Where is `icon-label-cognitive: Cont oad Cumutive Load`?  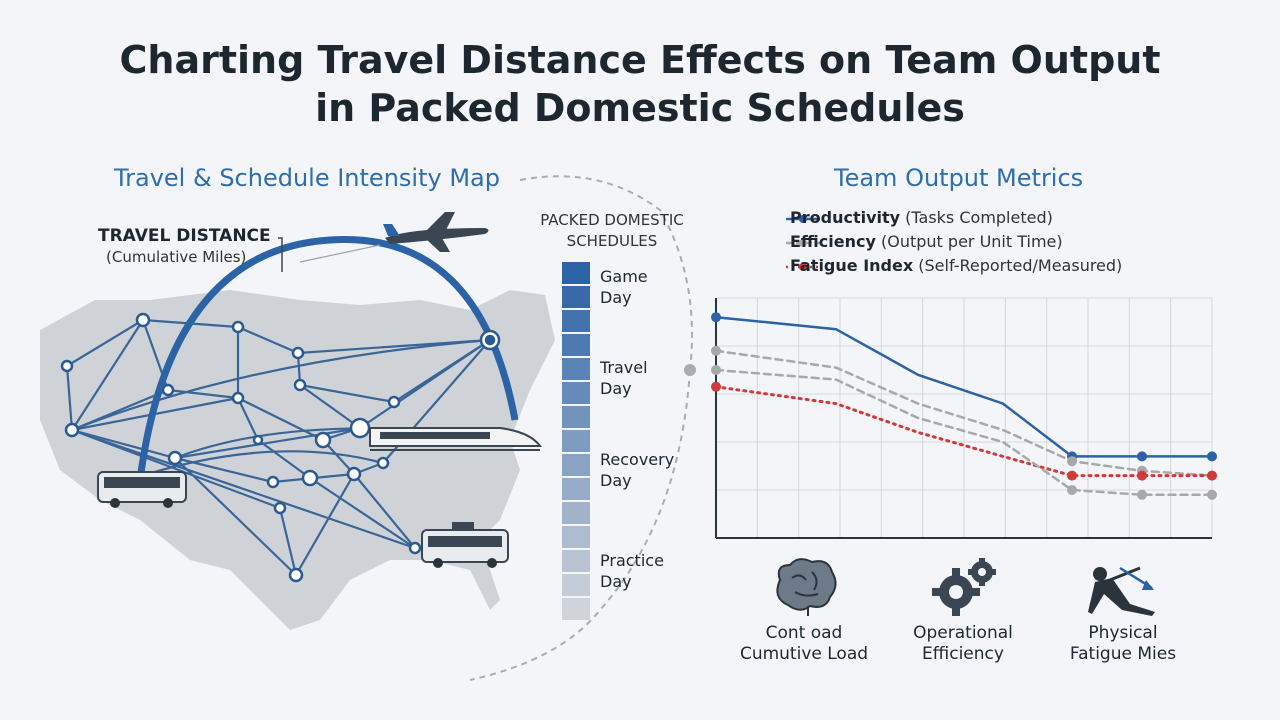
icon-label-cognitive: Cont oad Cumutive Load is located at coordinates (804, 644).